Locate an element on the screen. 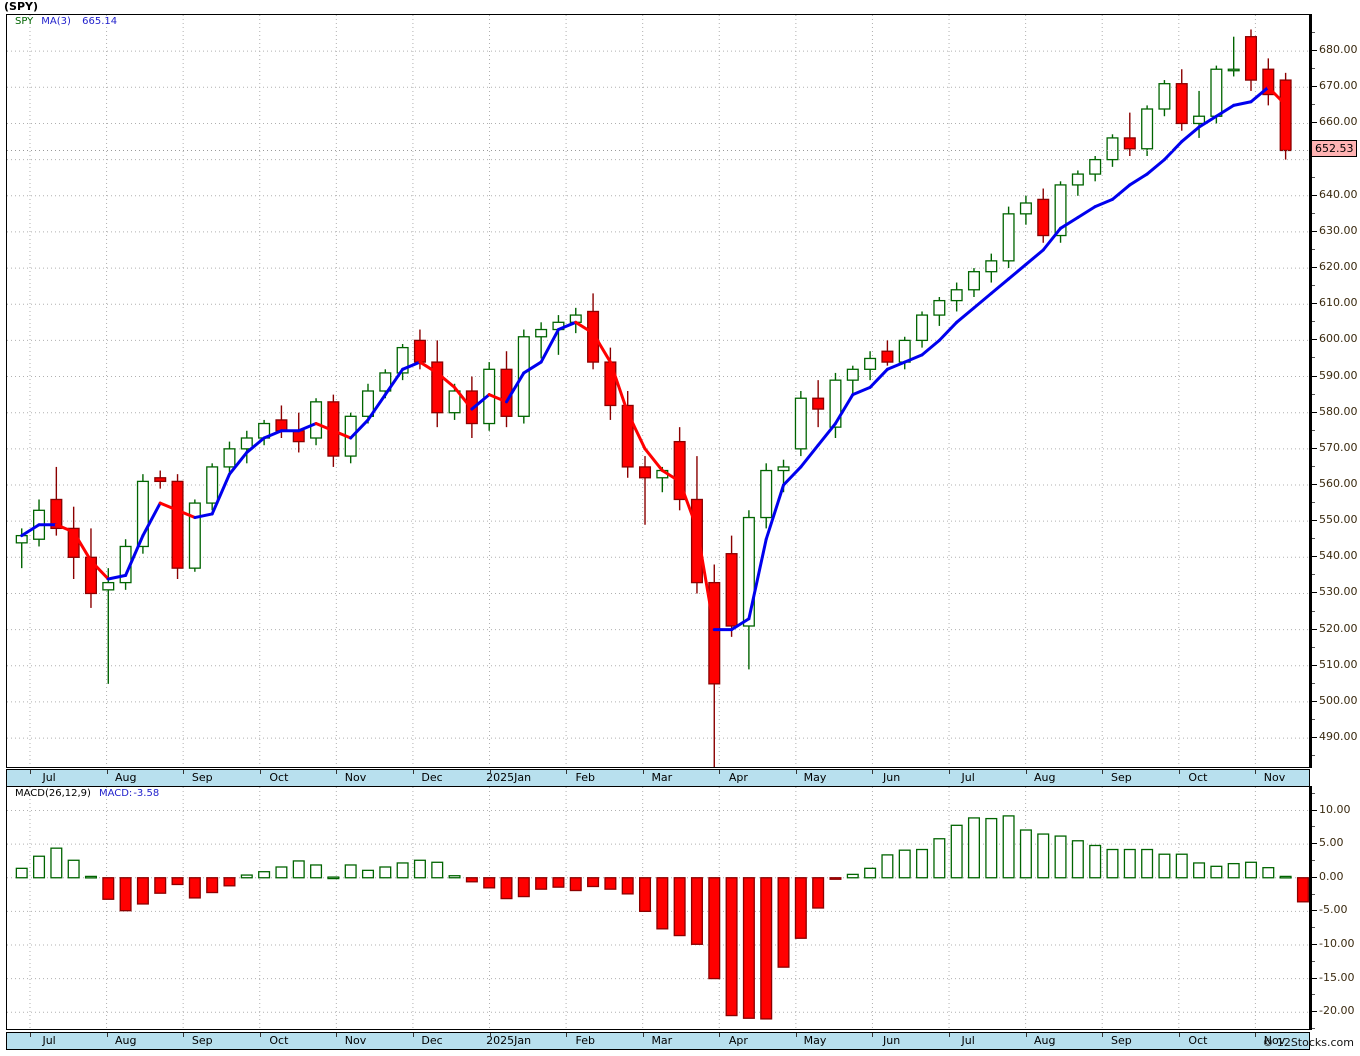 This screenshot has height=1056, width=1360. date-tick-label: May is located at coordinates (815, 1040).